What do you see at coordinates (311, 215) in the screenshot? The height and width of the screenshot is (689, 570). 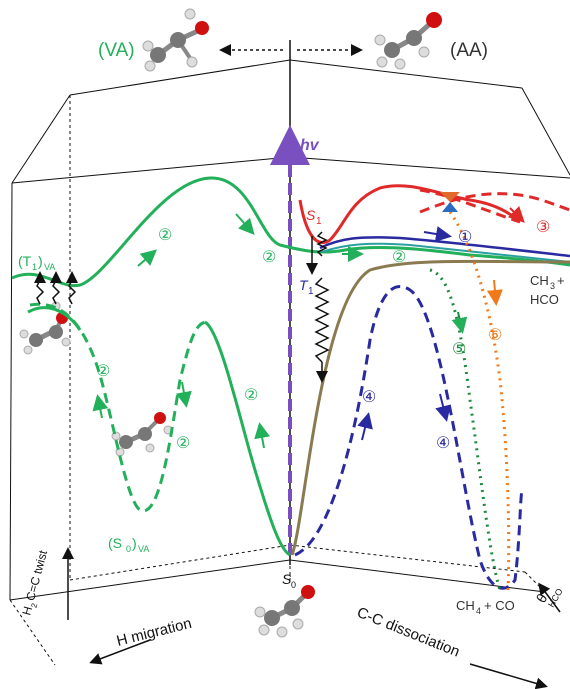 I see `s1-label: S` at bounding box center [311, 215].